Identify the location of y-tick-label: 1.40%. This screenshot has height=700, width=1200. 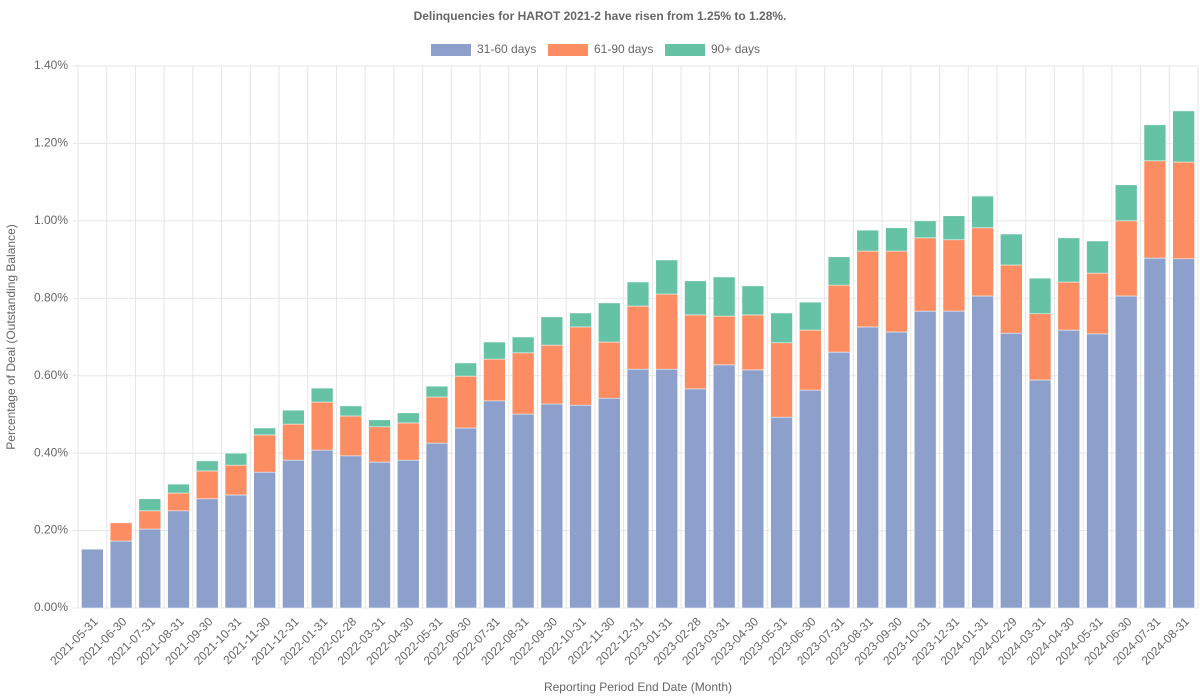
(51, 65).